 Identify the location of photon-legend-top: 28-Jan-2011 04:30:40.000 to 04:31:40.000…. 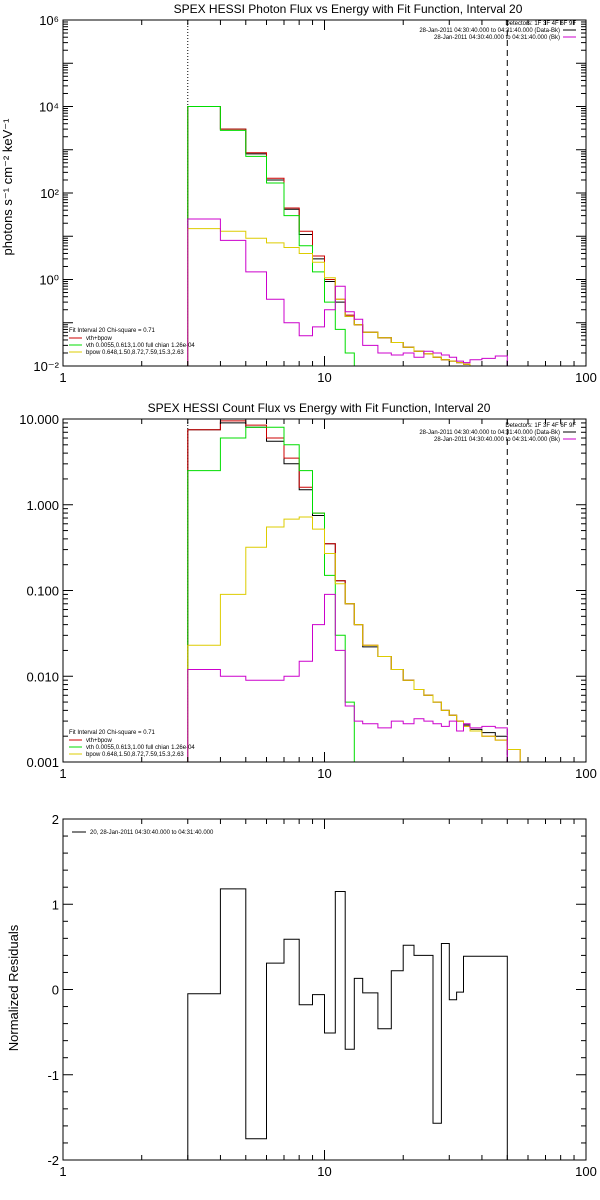
(497, 34).